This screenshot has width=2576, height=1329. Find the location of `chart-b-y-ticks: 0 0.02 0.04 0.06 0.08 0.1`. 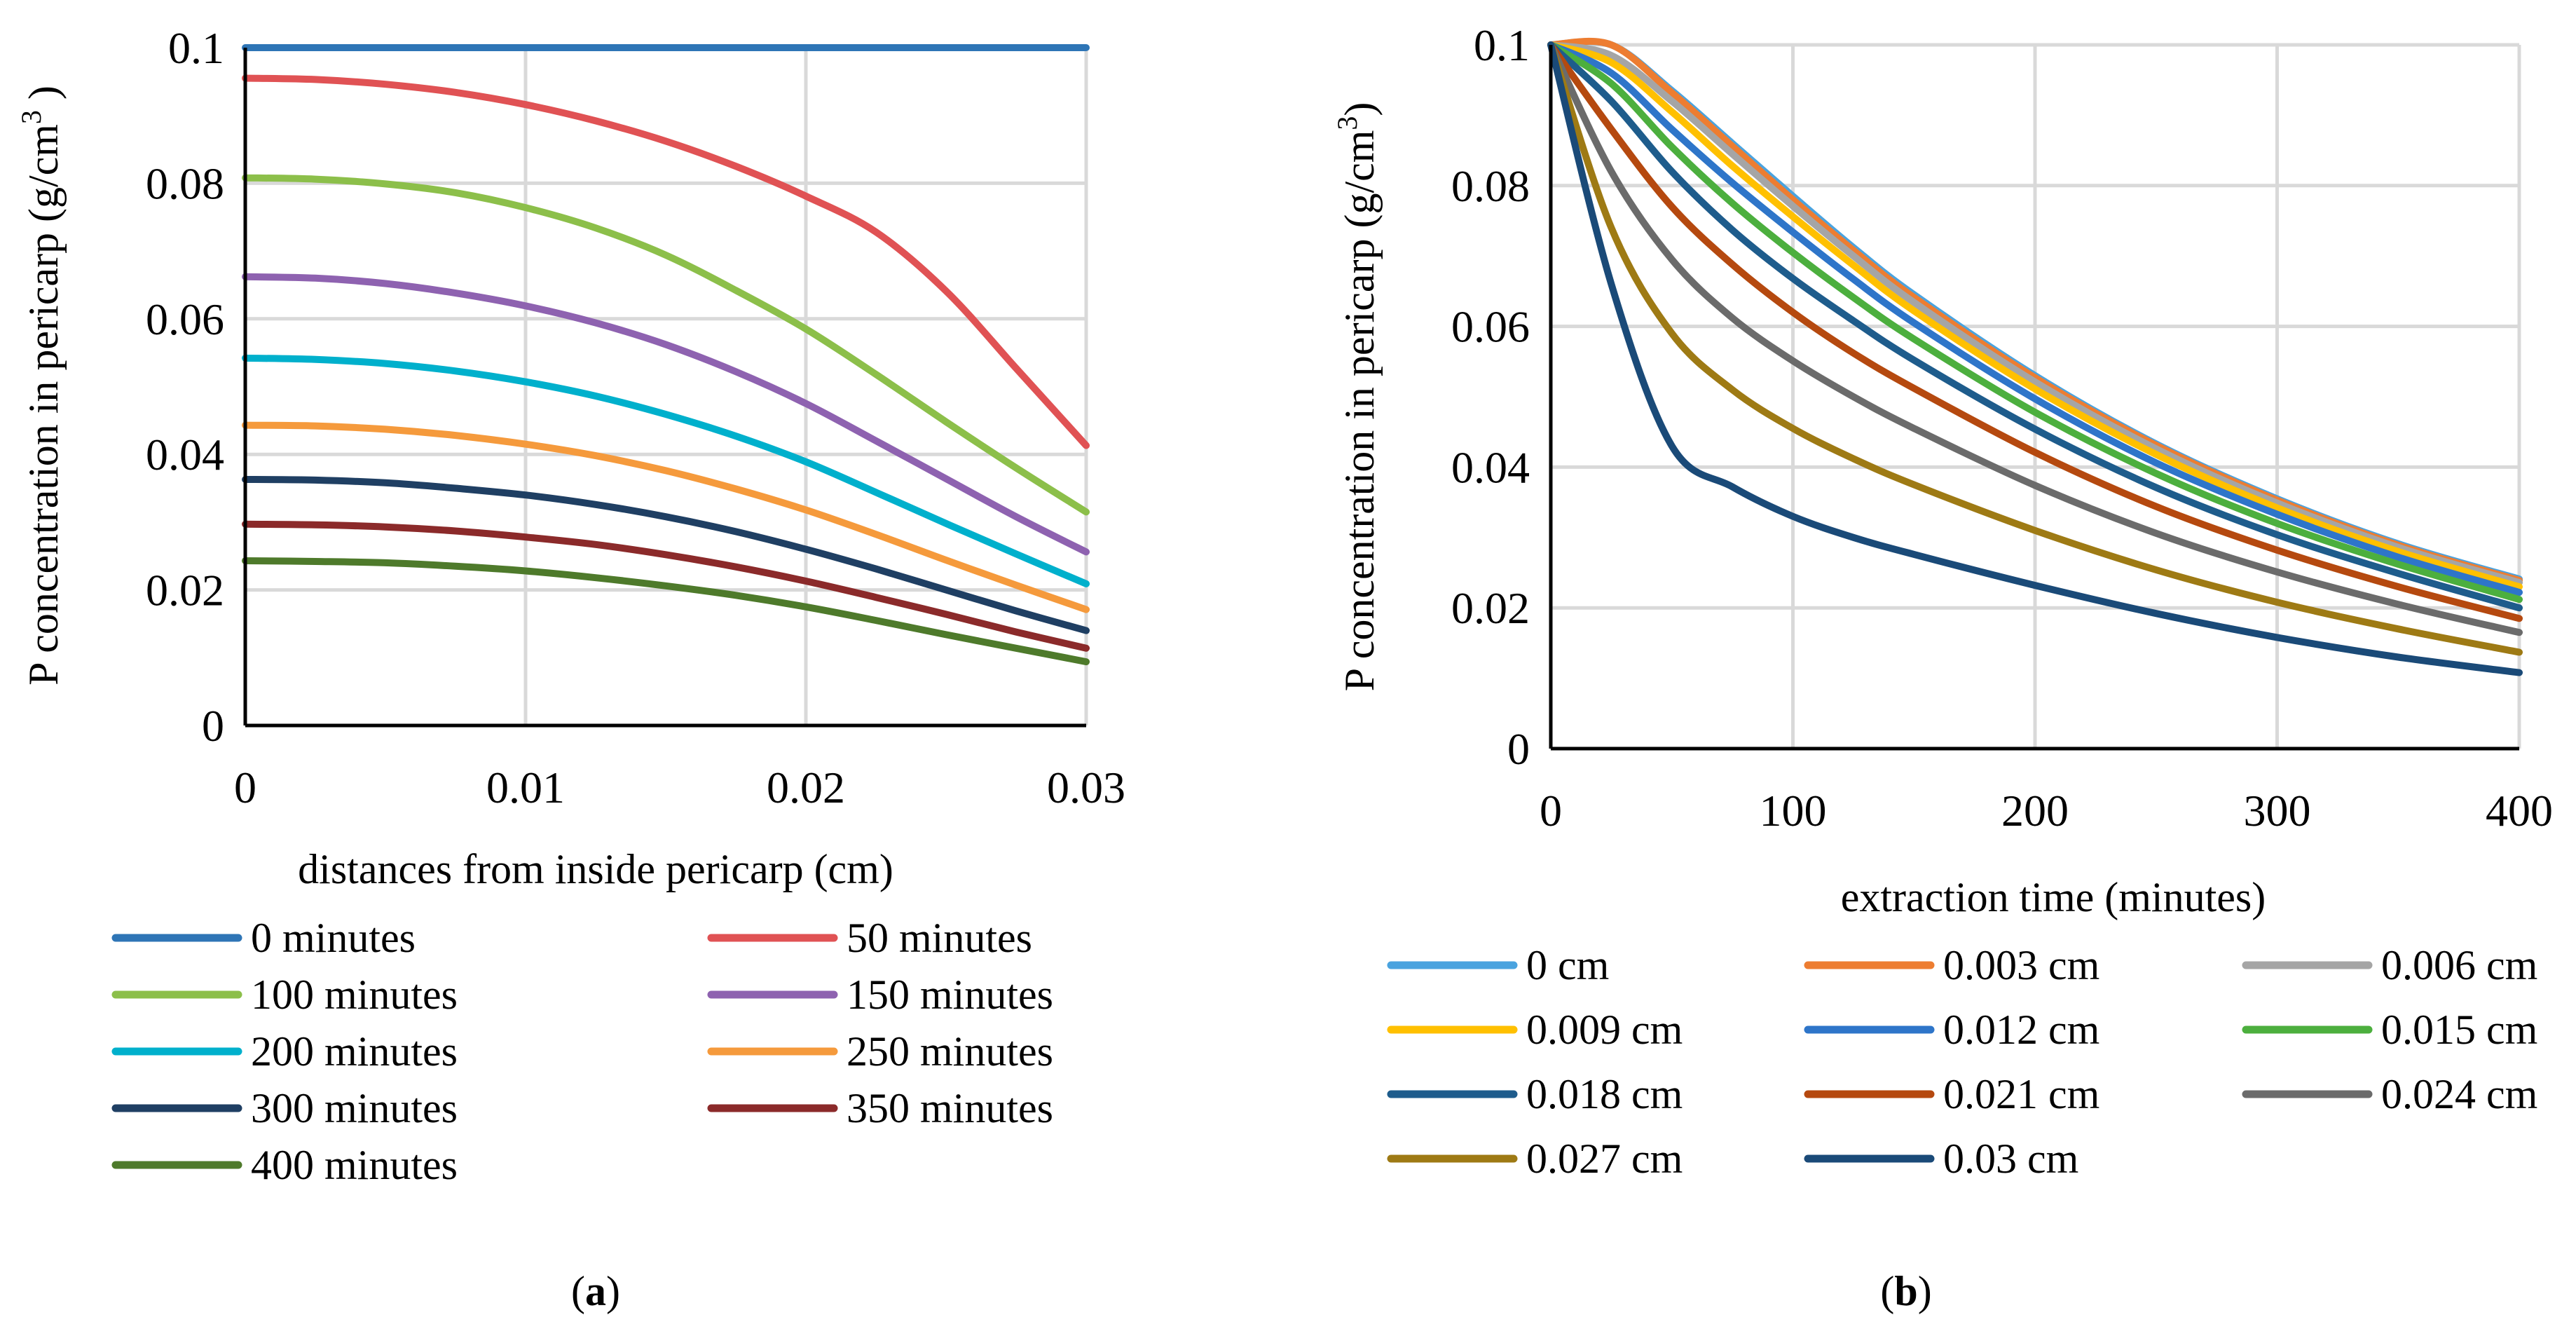

chart-b-y-ticks: 0 0.02 0.04 0.06 0.08 0.1 is located at coordinates (1491, 397).